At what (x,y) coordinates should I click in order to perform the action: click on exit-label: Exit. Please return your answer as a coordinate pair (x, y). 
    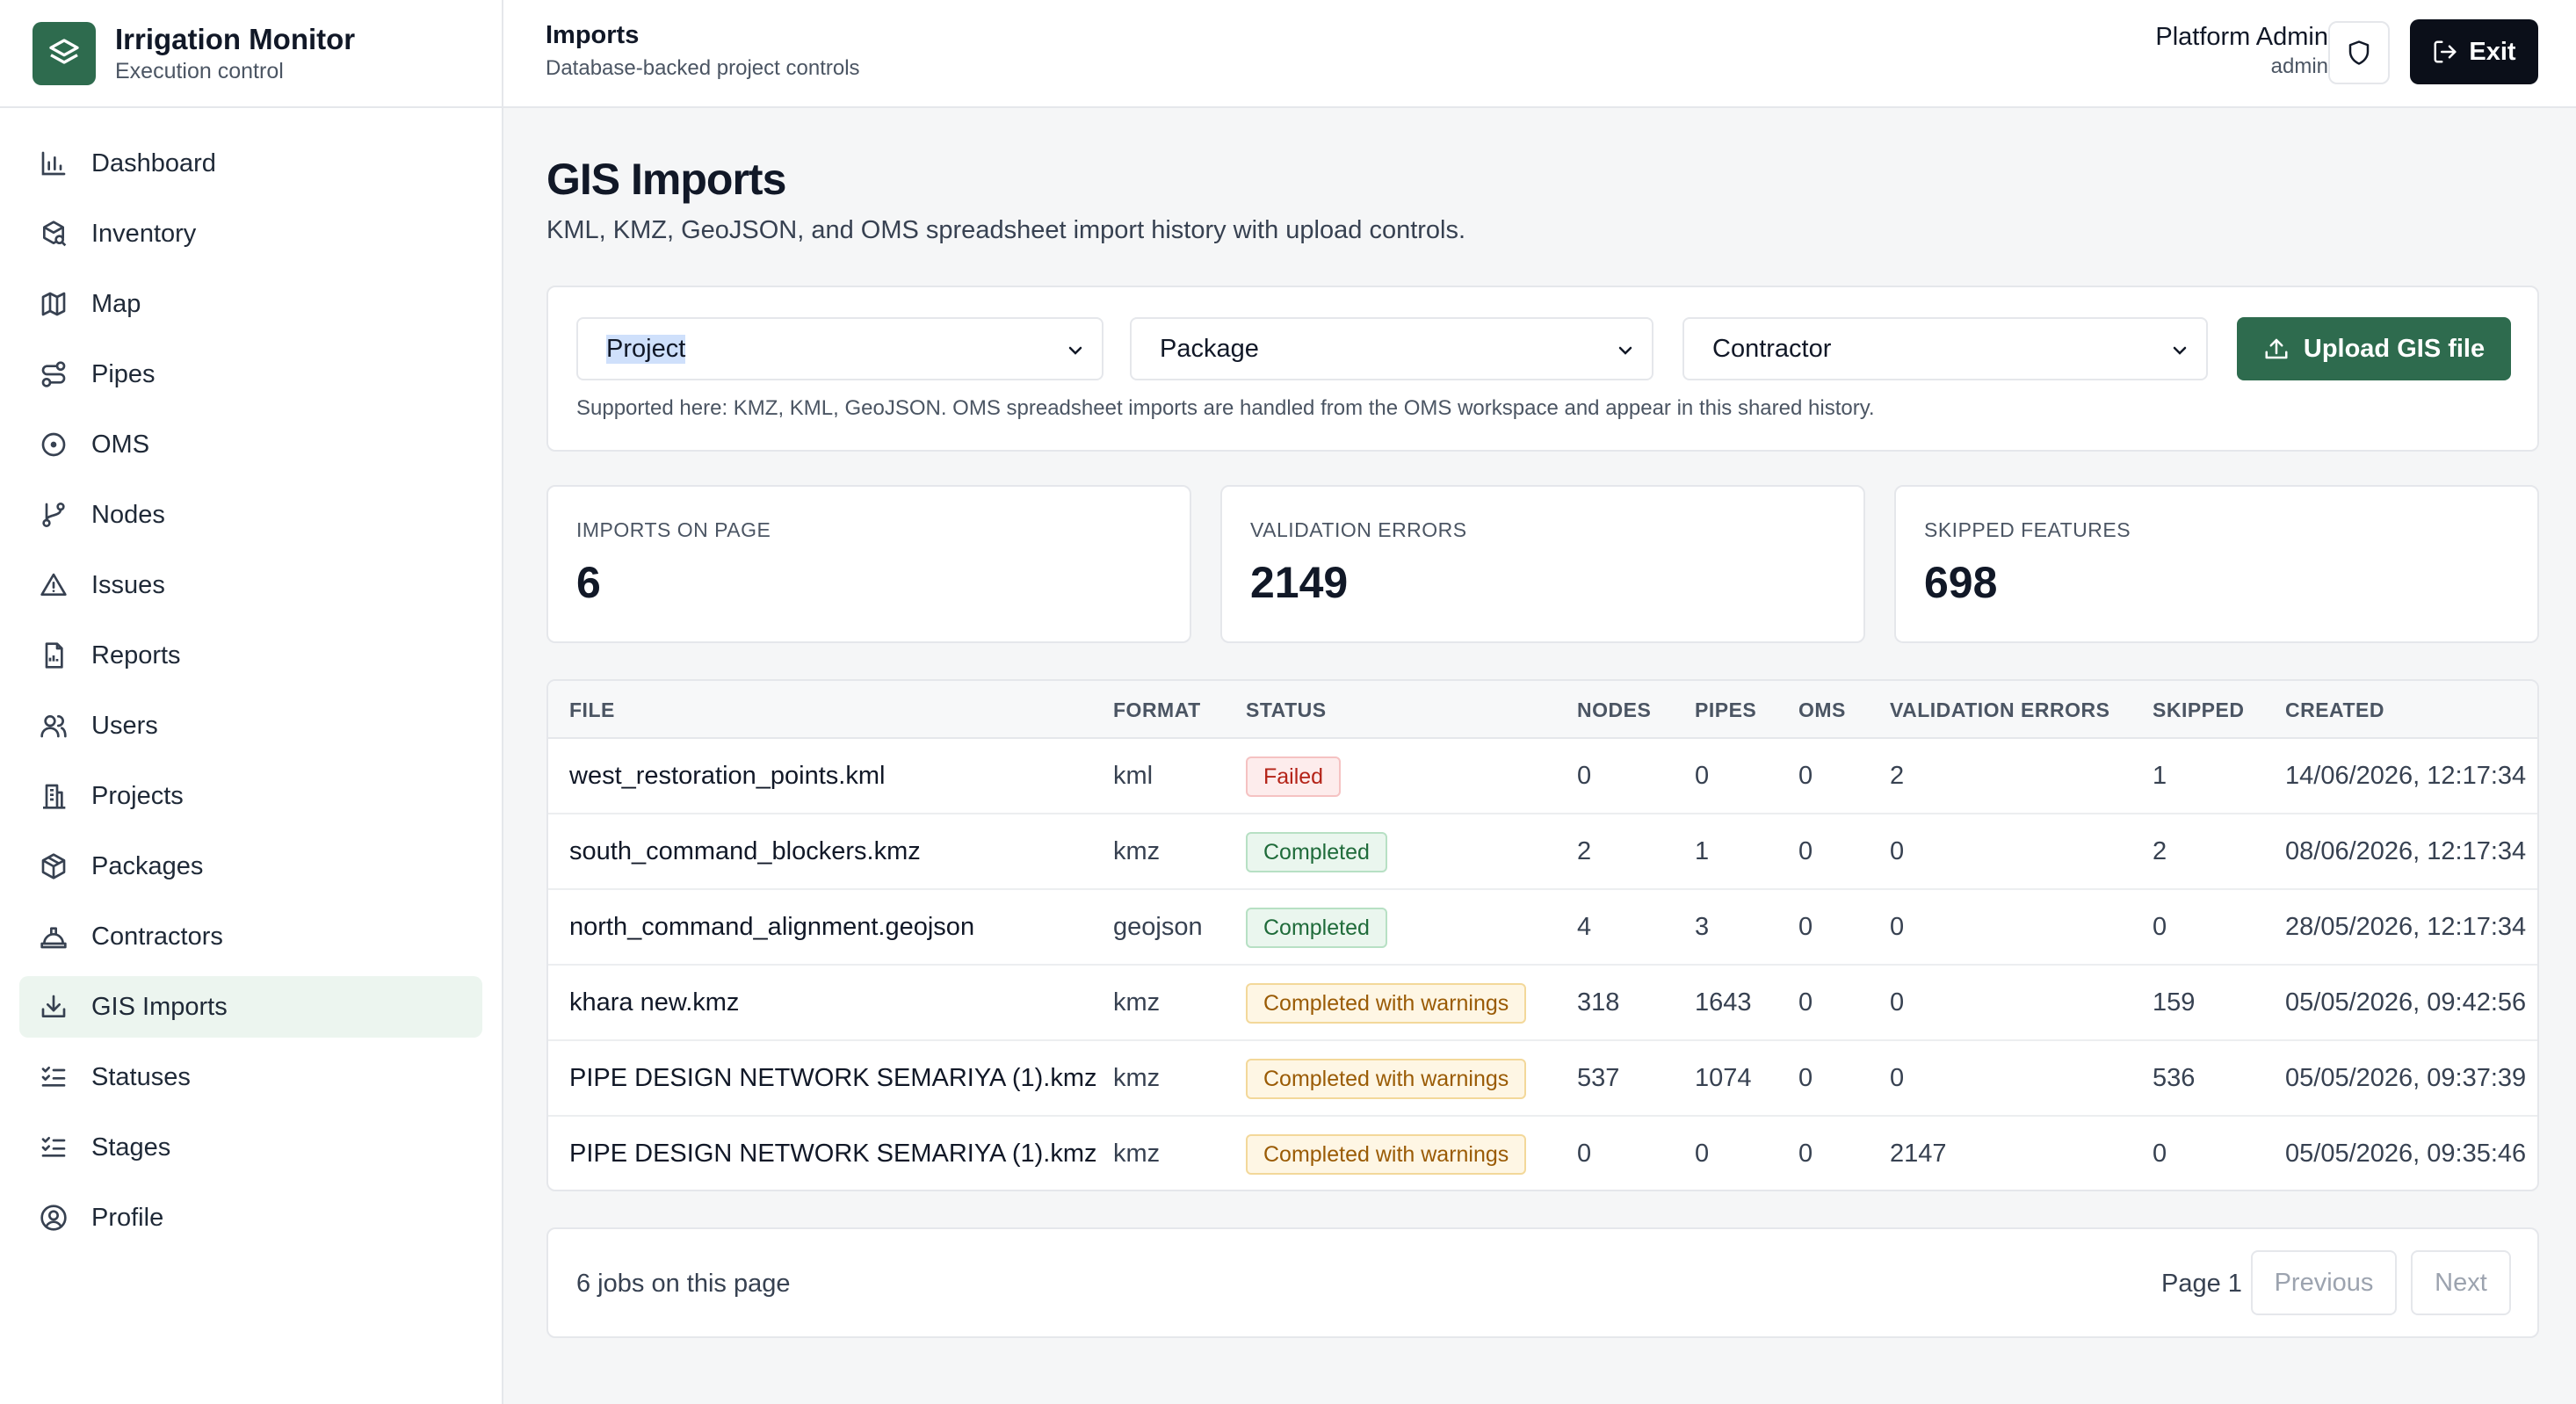
    Looking at the image, I should click on (2492, 52).